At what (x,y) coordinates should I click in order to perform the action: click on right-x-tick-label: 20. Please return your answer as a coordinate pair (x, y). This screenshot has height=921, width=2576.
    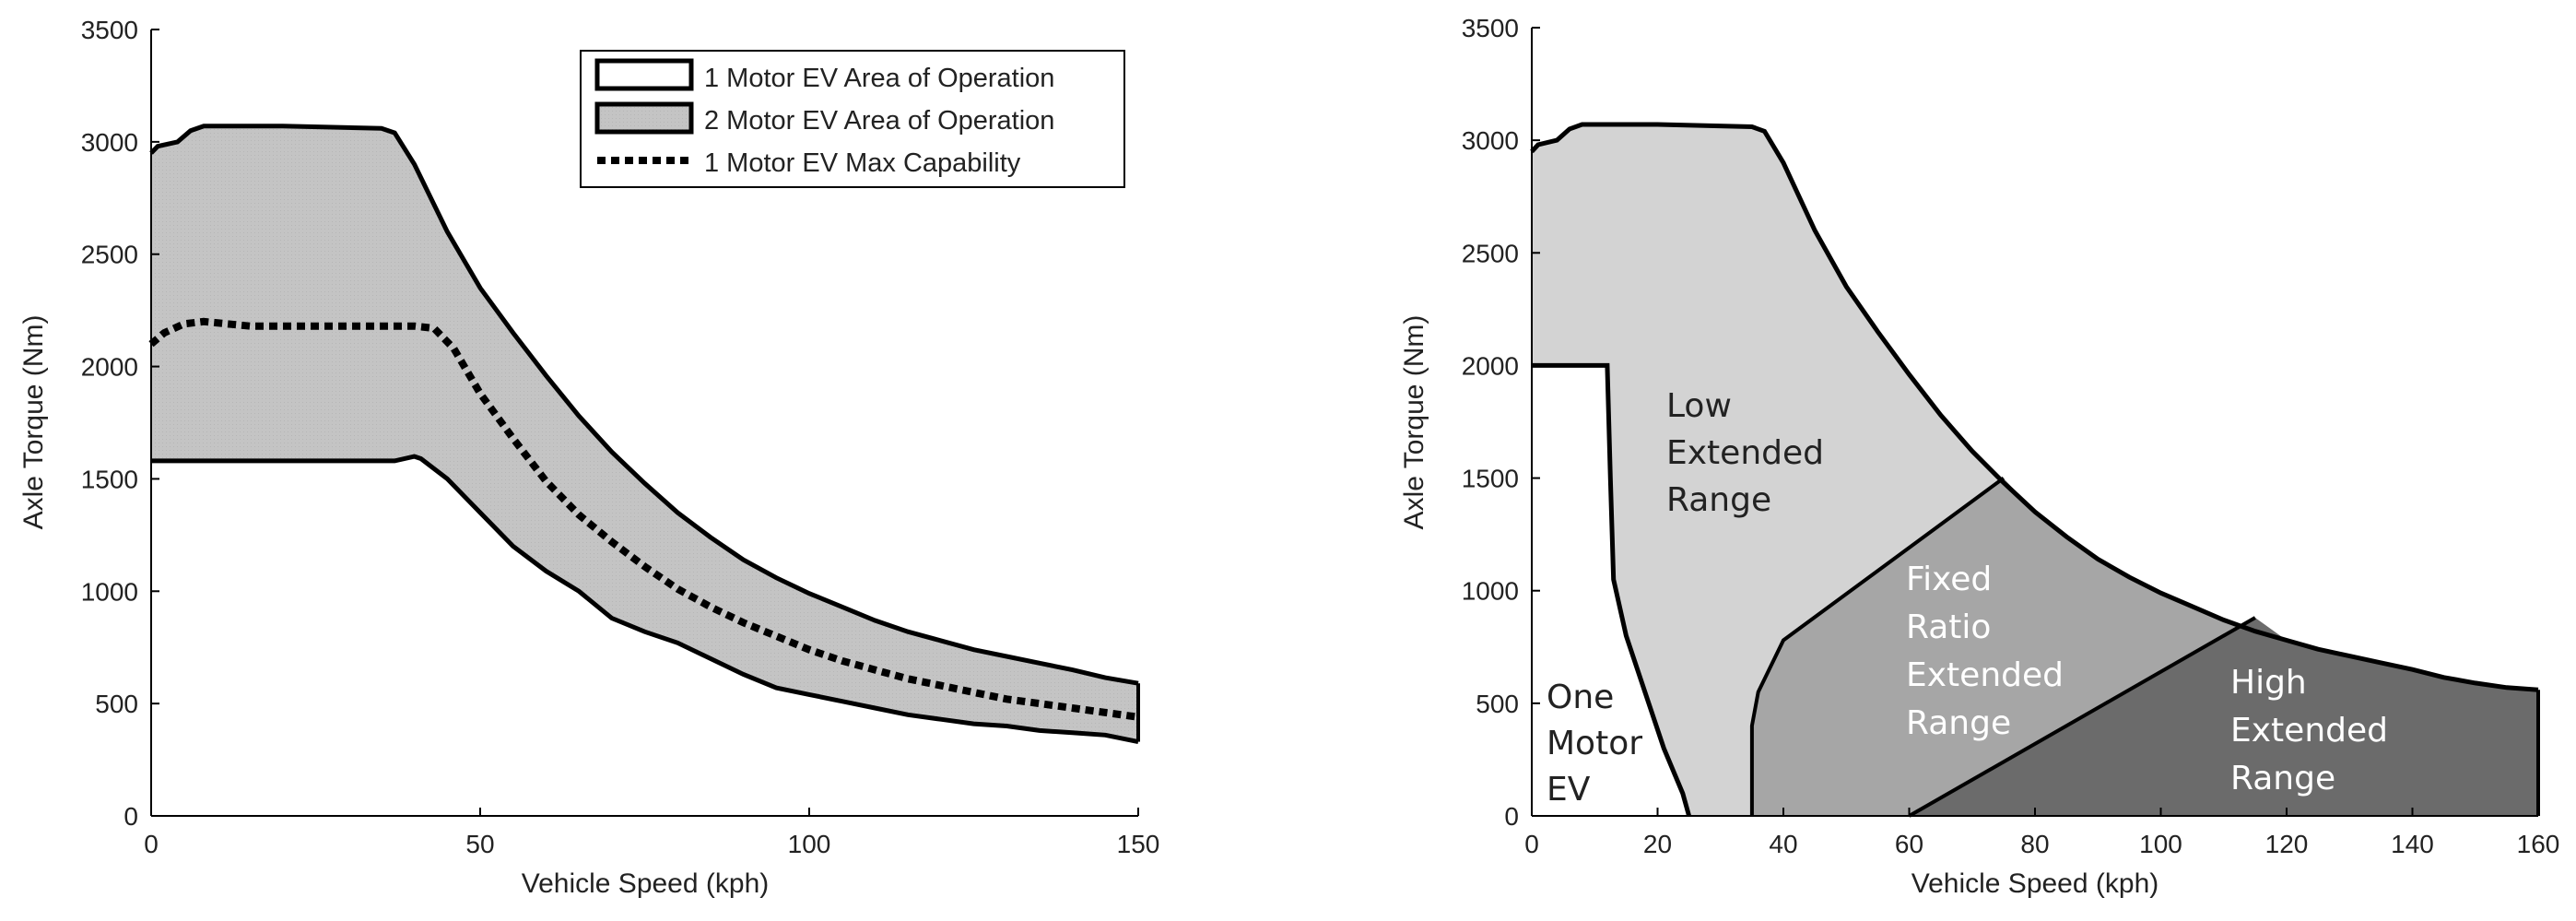
    Looking at the image, I should click on (1657, 844).